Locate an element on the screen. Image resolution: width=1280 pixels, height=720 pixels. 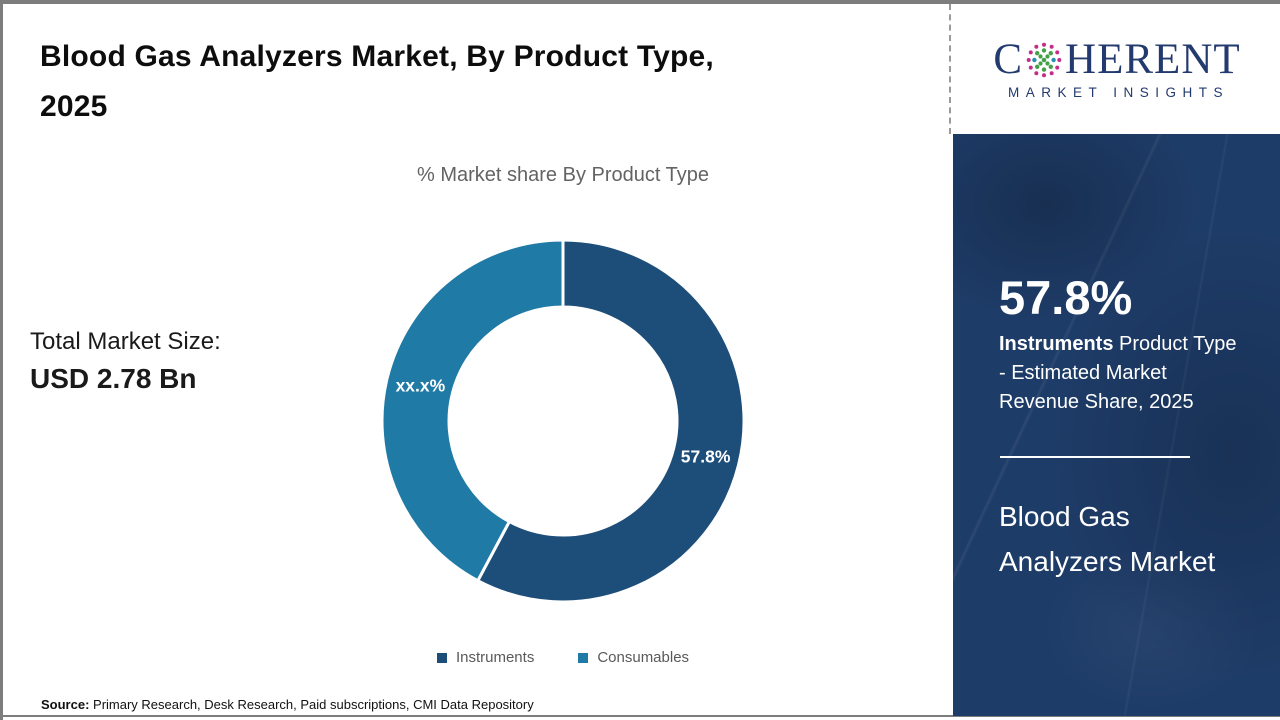
donut-chart-svg: 57.8% xx.x% is located at coordinates (563, 421).